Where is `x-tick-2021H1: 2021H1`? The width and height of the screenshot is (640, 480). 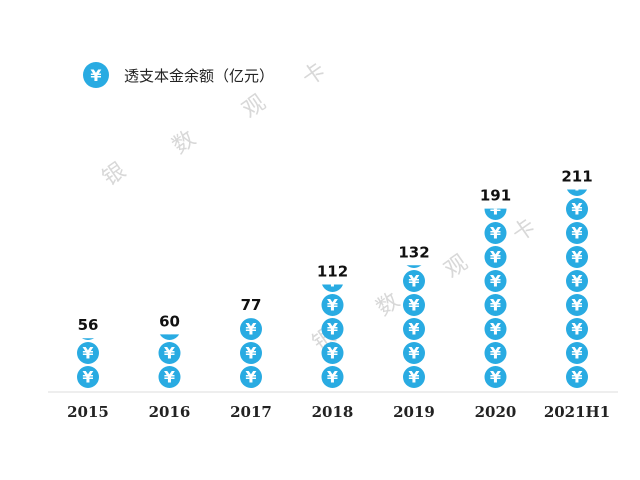 x-tick-2021H1: 2021H1 is located at coordinates (577, 412).